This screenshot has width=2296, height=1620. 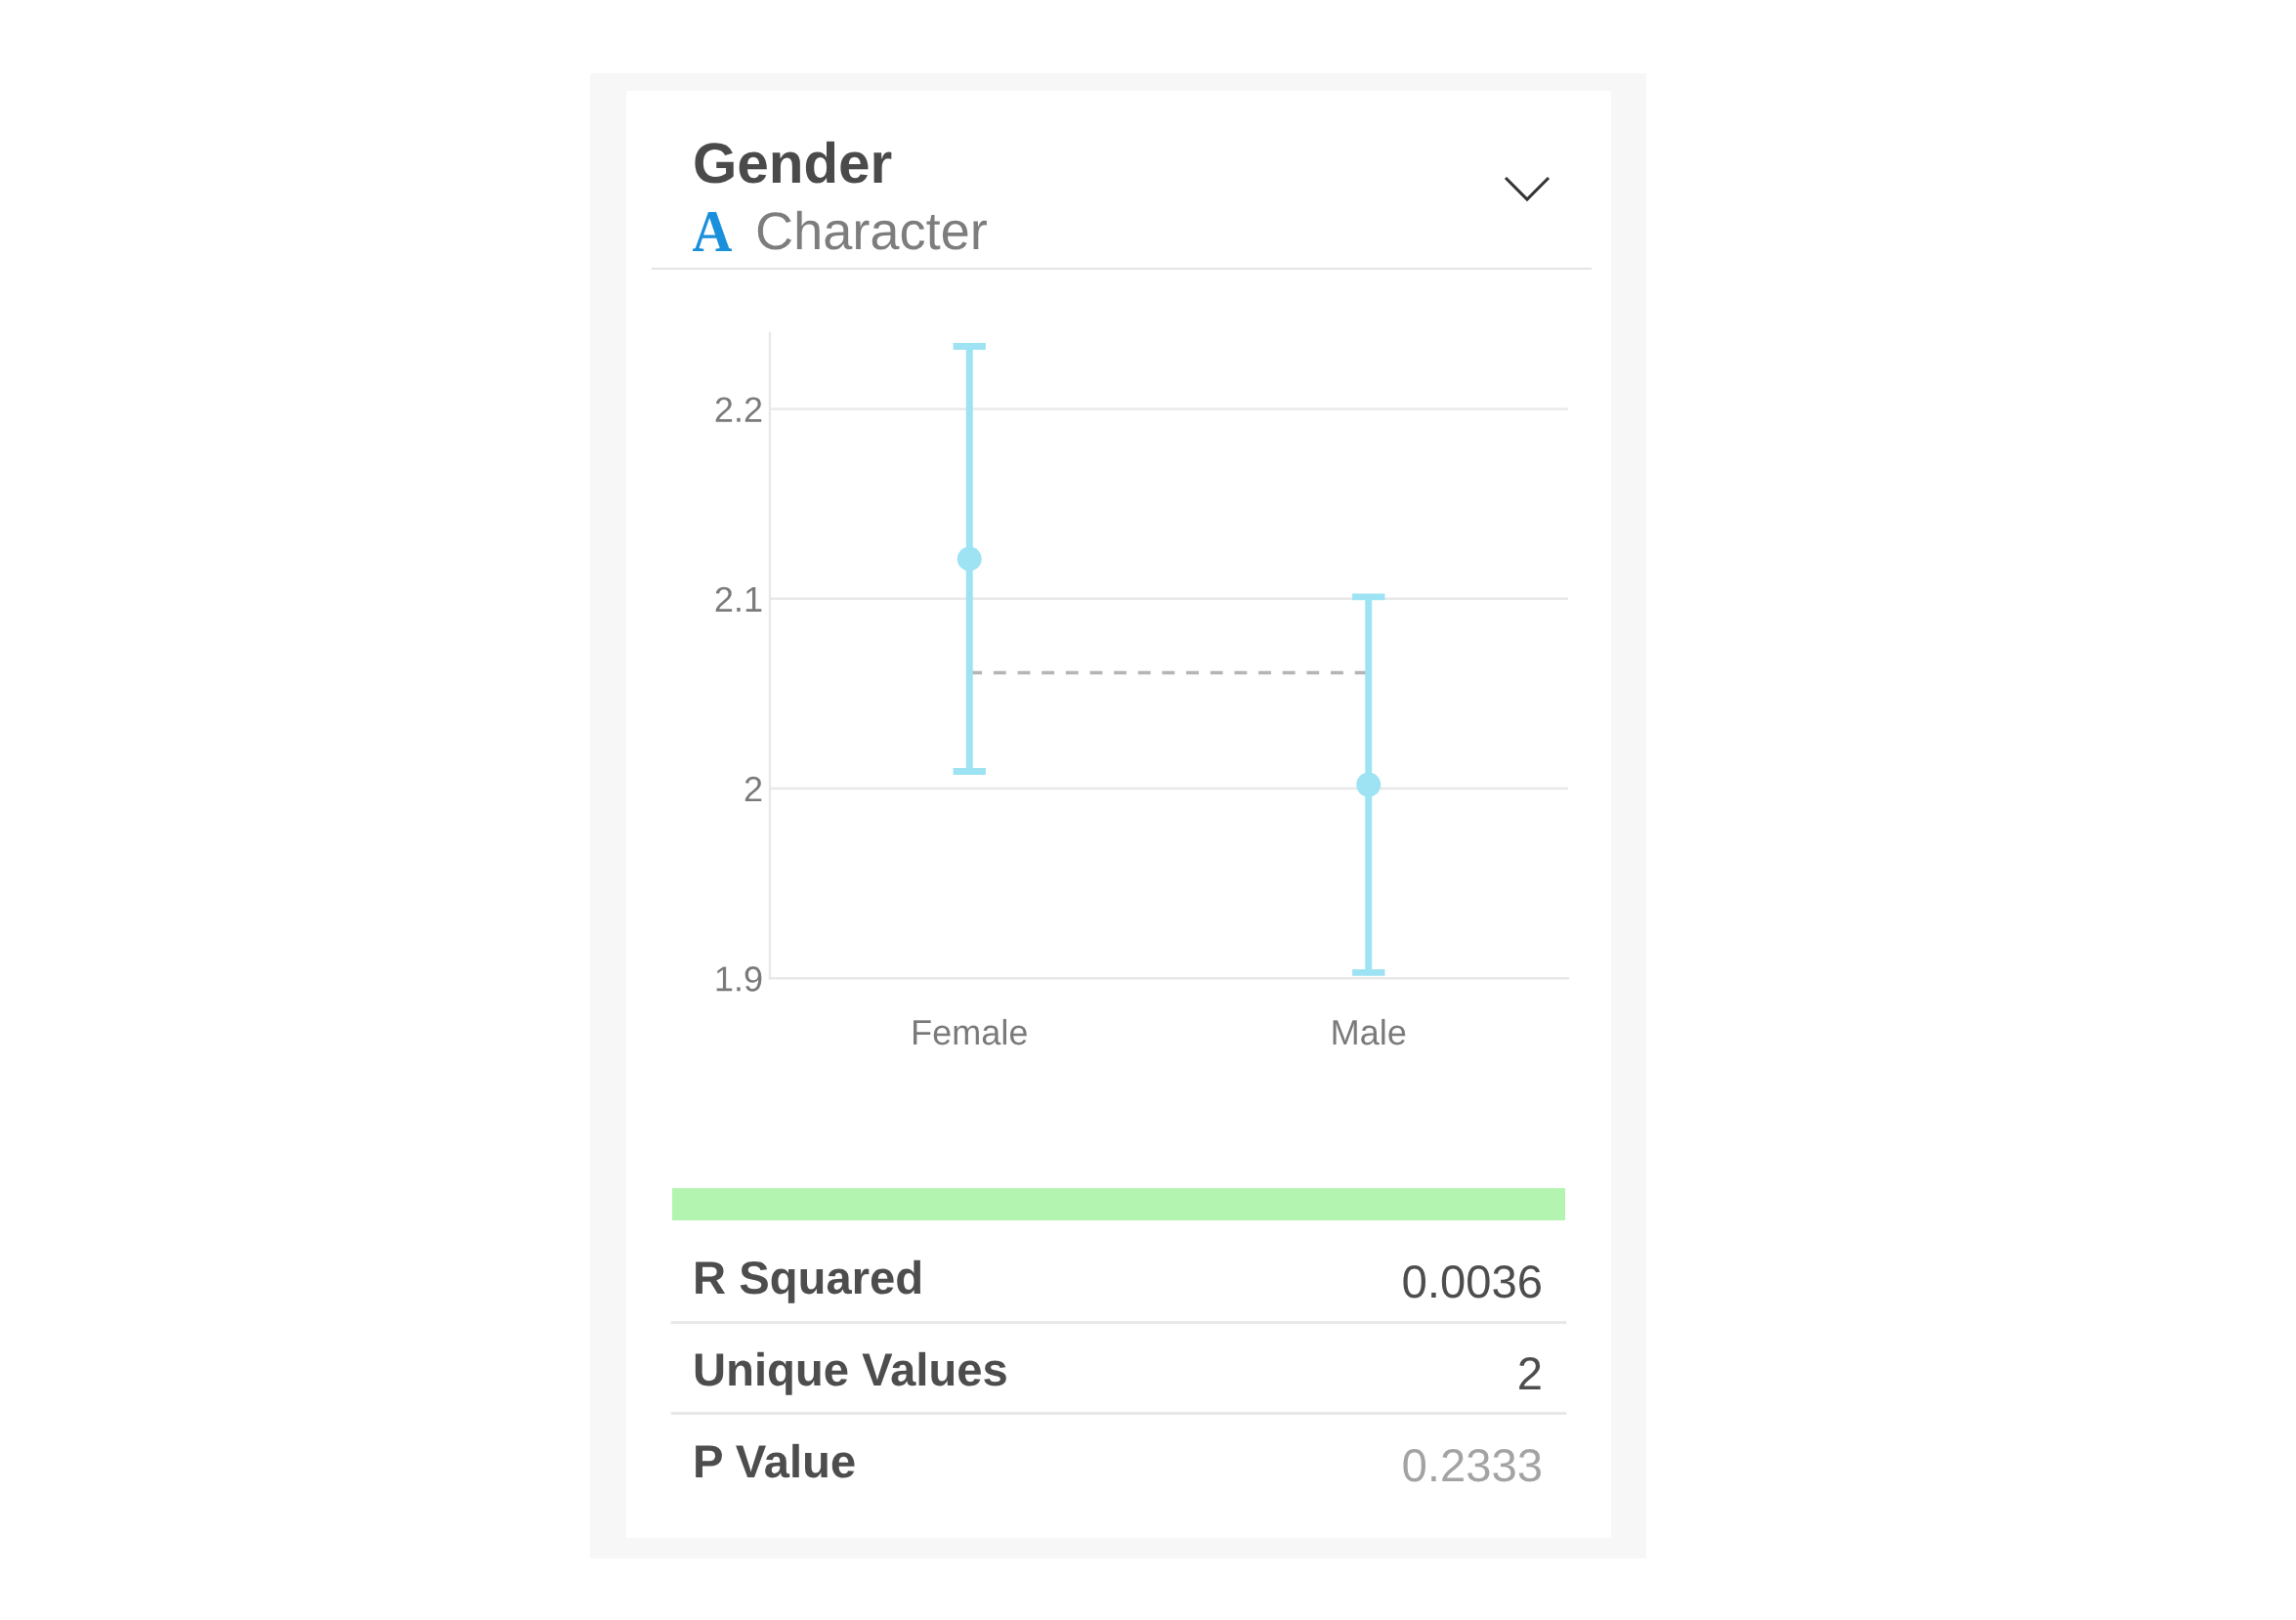 I want to click on text: Unique Values, so click(x=851, y=1373).